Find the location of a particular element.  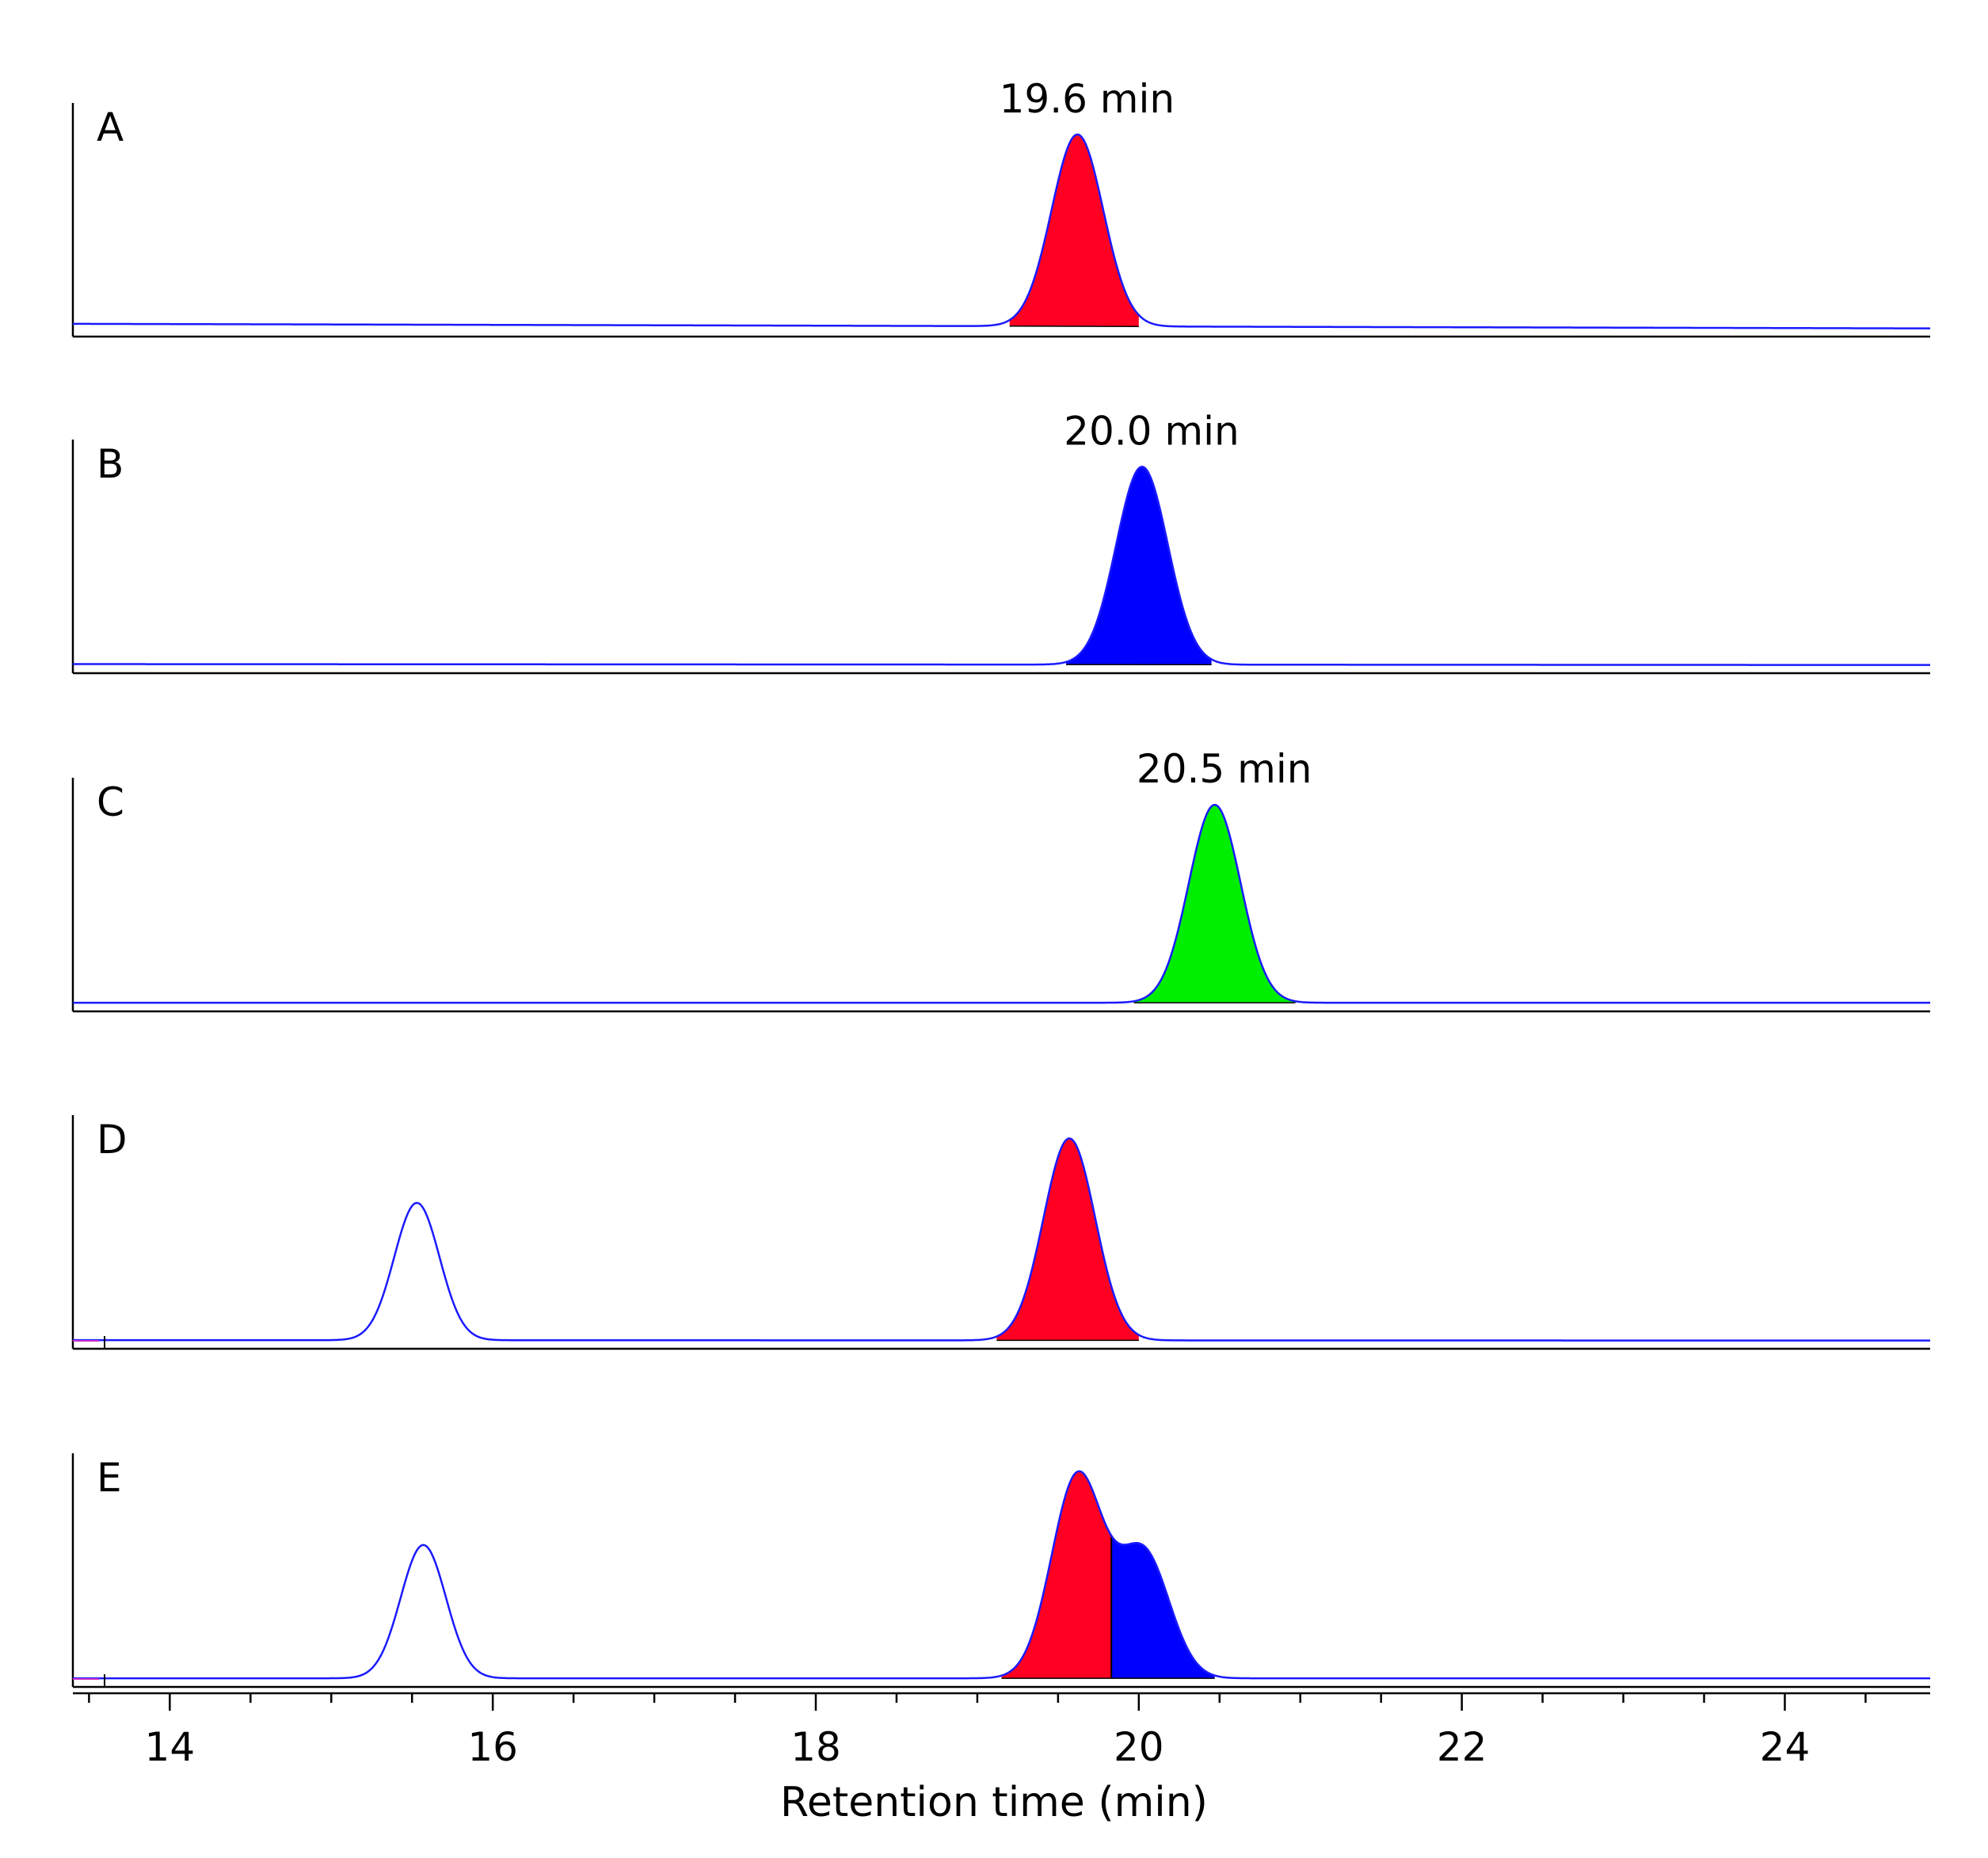

panel-d: D is located at coordinates (1001, 1232).